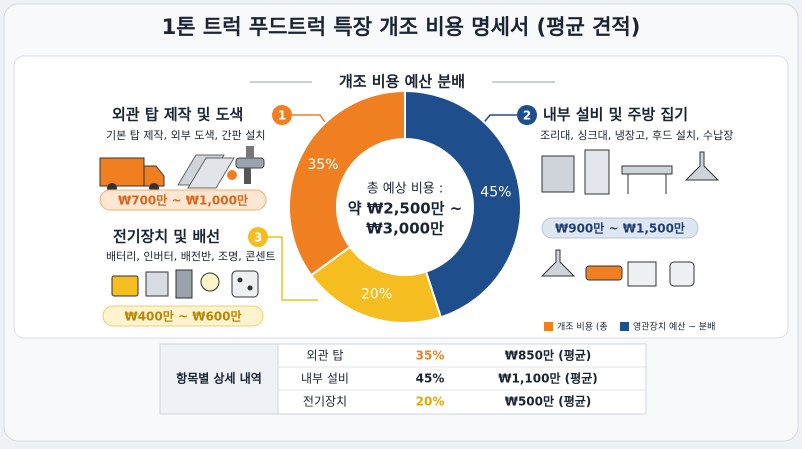 This screenshot has width=802, height=449. What do you see at coordinates (548, 401) in the screenshot?
I see `table-cell: ₩500만 (평균)` at bounding box center [548, 401].